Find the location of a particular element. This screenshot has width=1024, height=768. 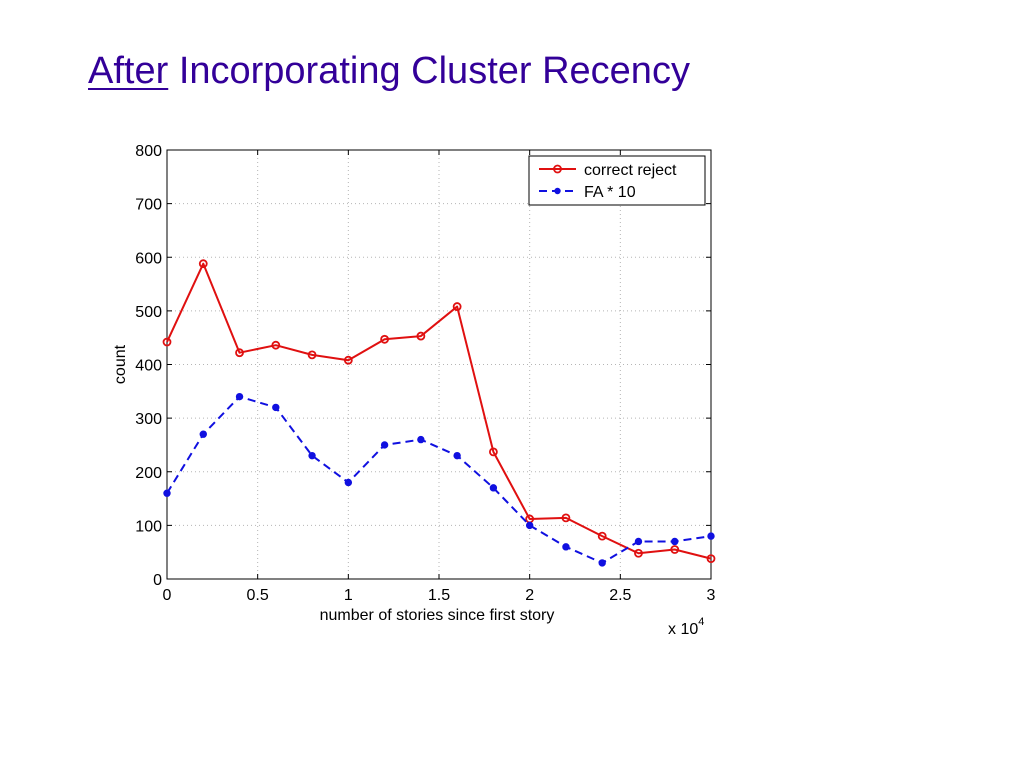

x-axis-label: number of stories since first story is located at coordinates (437, 615).